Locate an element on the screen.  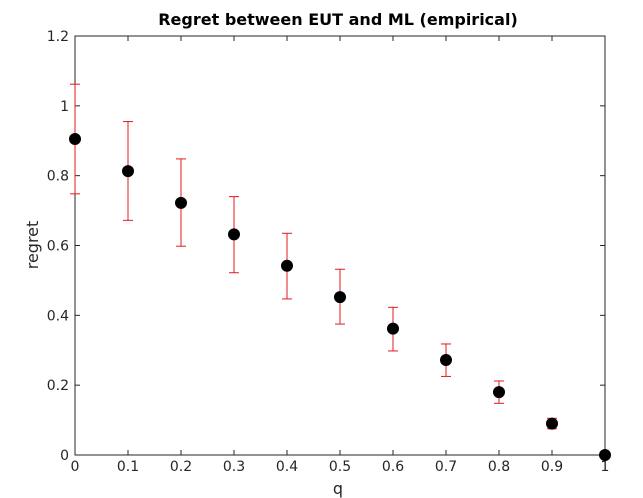
y-tick-label: 0.6 is located at coordinates (58, 247).